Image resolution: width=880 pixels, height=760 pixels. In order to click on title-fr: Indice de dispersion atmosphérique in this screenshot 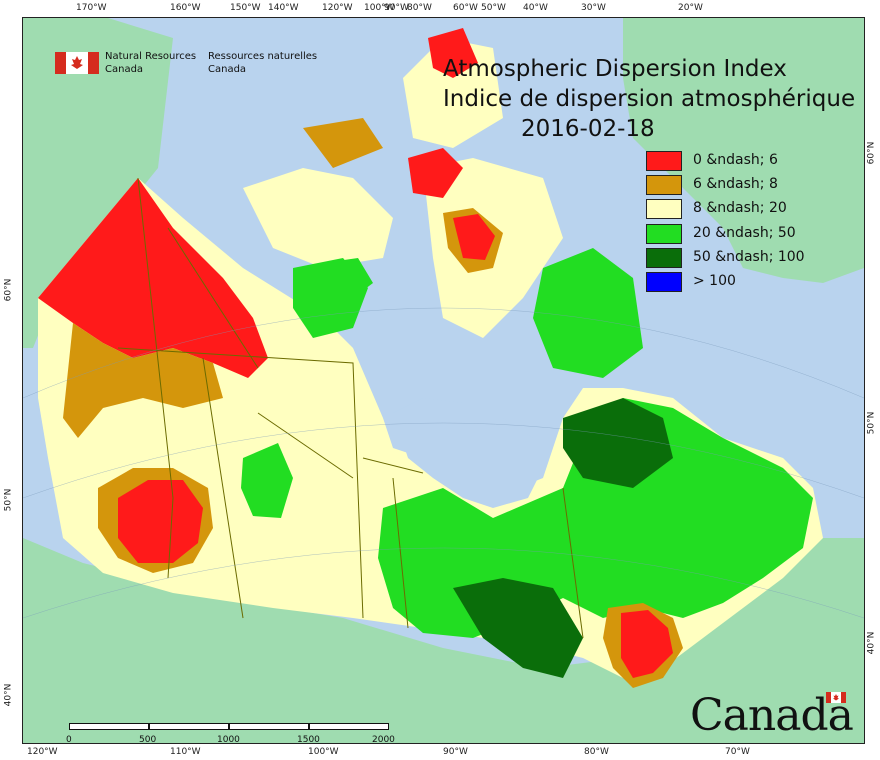, I will do `click(649, 99)`.